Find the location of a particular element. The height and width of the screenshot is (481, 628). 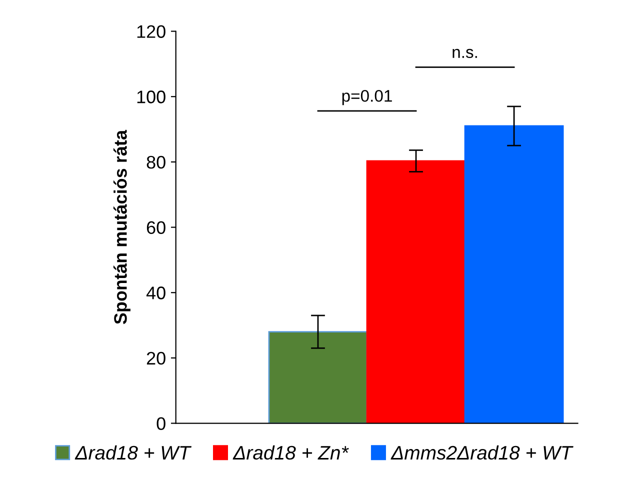

y-tick-label: 80 is located at coordinates (156, 162).